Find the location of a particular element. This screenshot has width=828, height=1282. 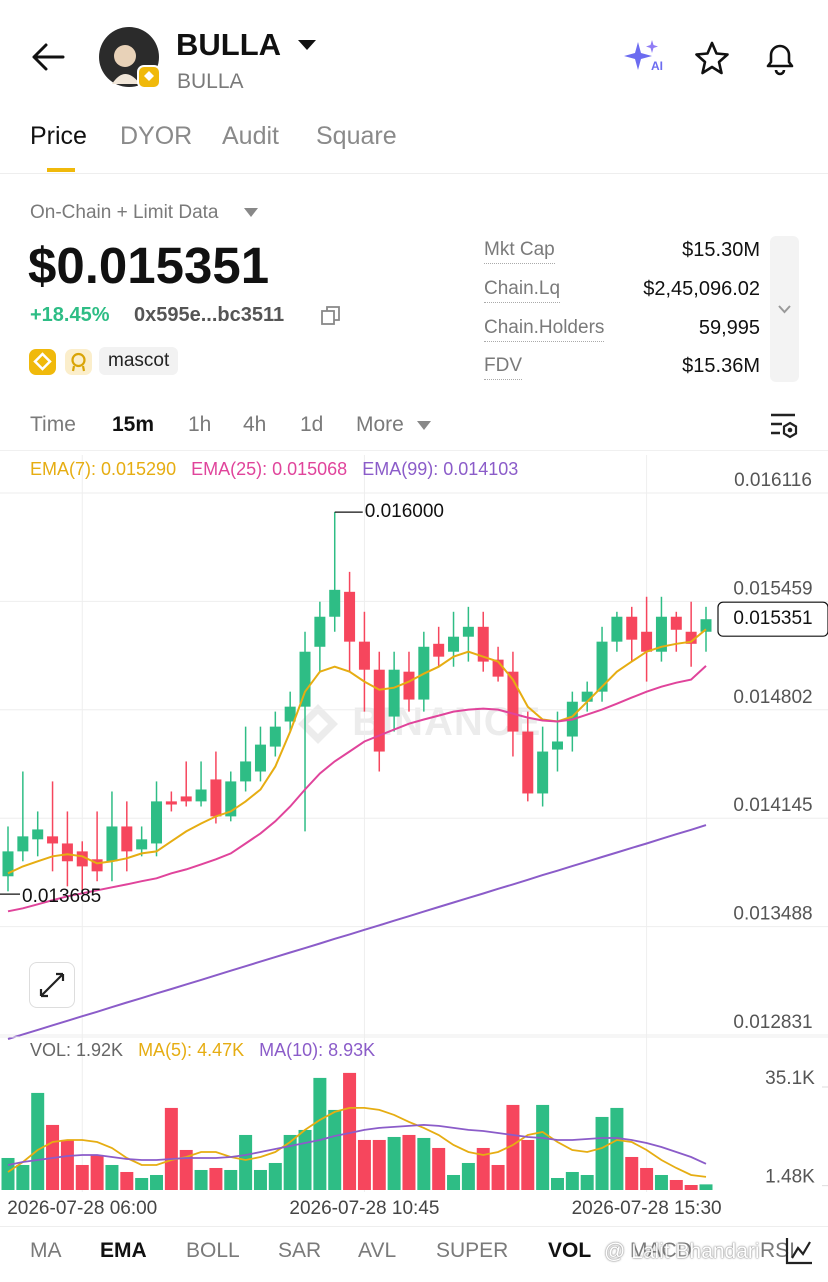

interval: 1d is located at coordinates (312, 424).